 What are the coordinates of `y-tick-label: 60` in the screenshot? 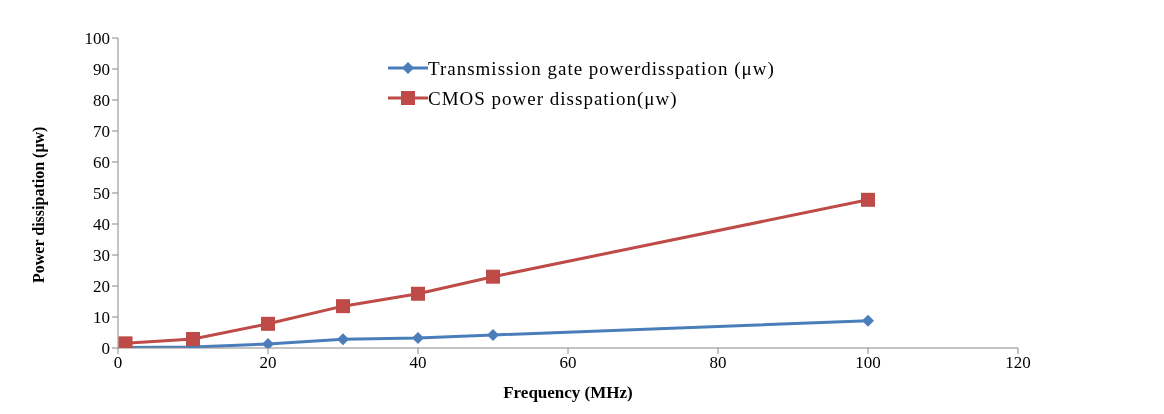 It's located at (101, 163).